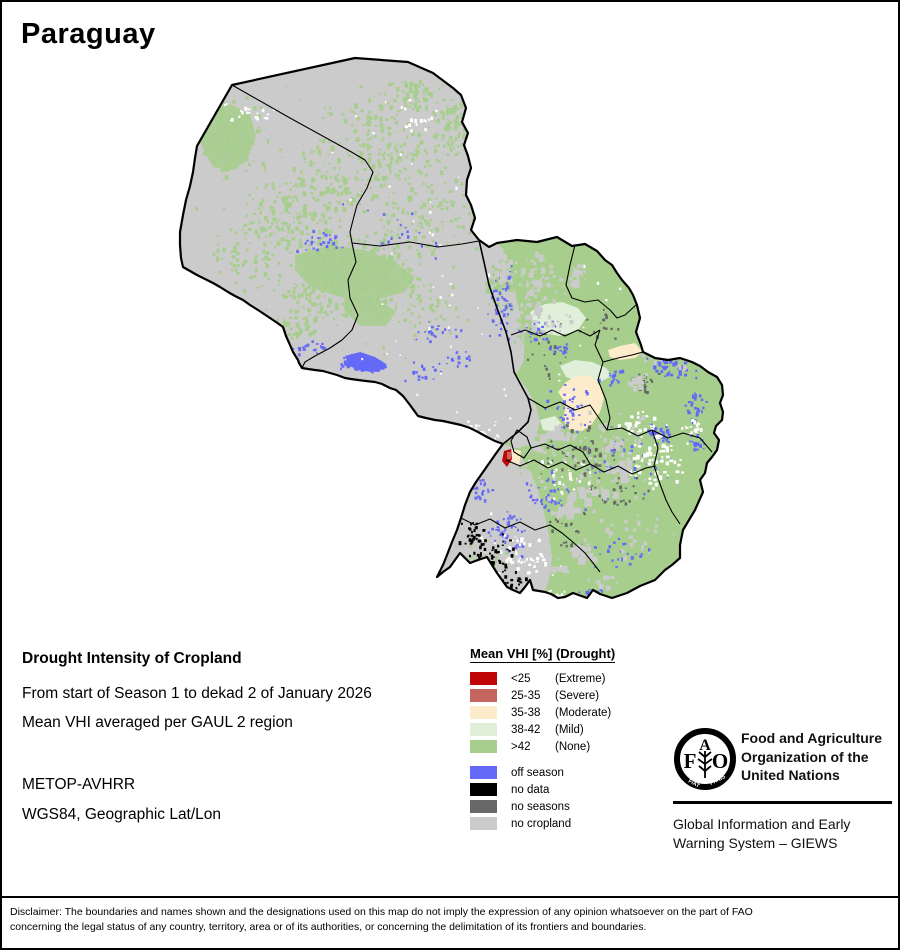 Image resolution: width=900 pixels, height=950 pixels. I want to click on svg-text: A, so click(705, 745).